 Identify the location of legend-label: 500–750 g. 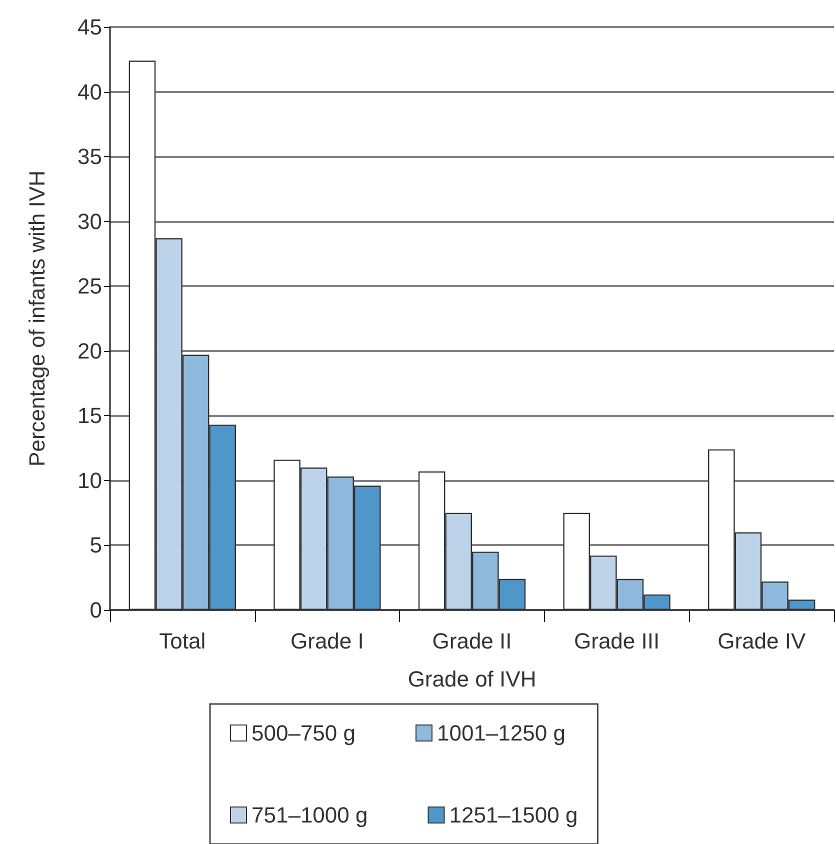
(304, 733).